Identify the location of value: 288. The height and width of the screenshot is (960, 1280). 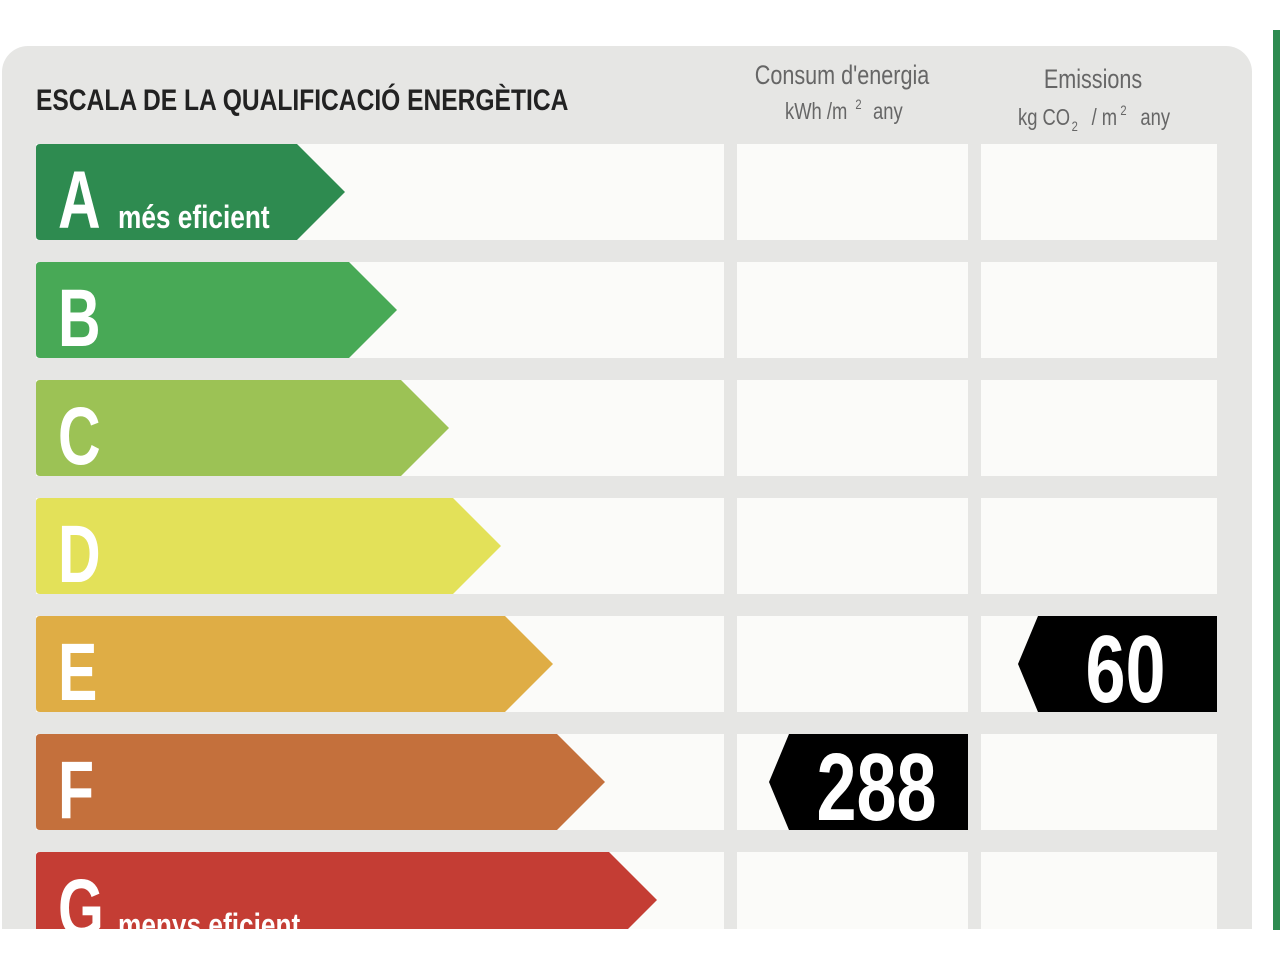
(876, 786).